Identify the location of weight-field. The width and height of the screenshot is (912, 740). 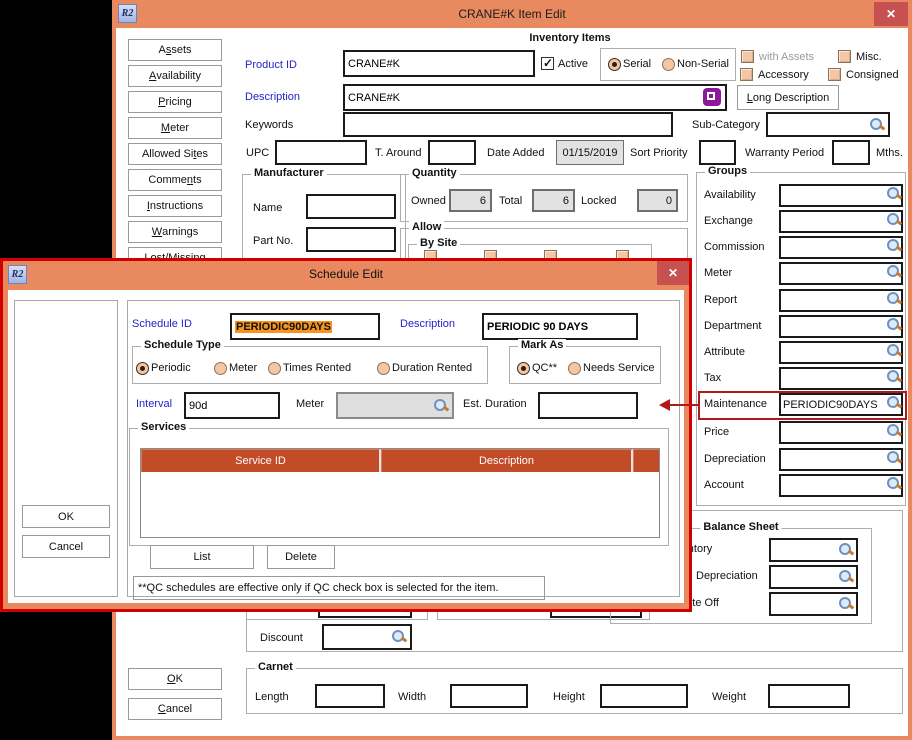
(809, 696).